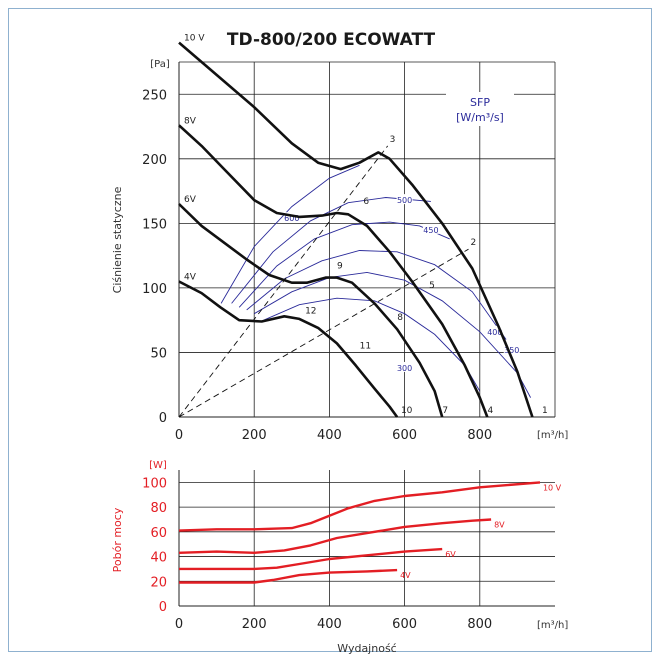  I want to click on power-curve-label: 10 V, so click(552, 487).